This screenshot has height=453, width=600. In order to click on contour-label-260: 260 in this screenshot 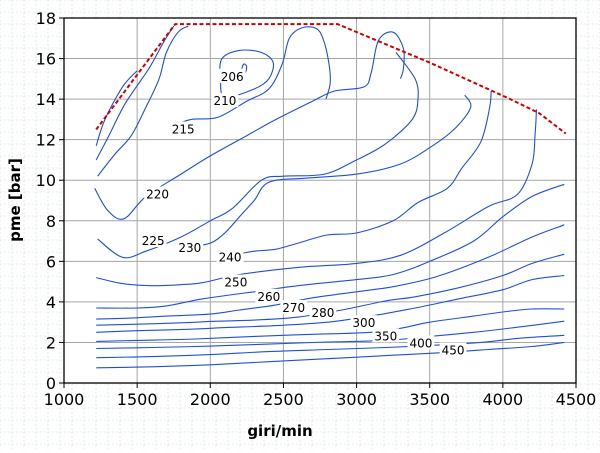, I will do `click(268, 297)`.